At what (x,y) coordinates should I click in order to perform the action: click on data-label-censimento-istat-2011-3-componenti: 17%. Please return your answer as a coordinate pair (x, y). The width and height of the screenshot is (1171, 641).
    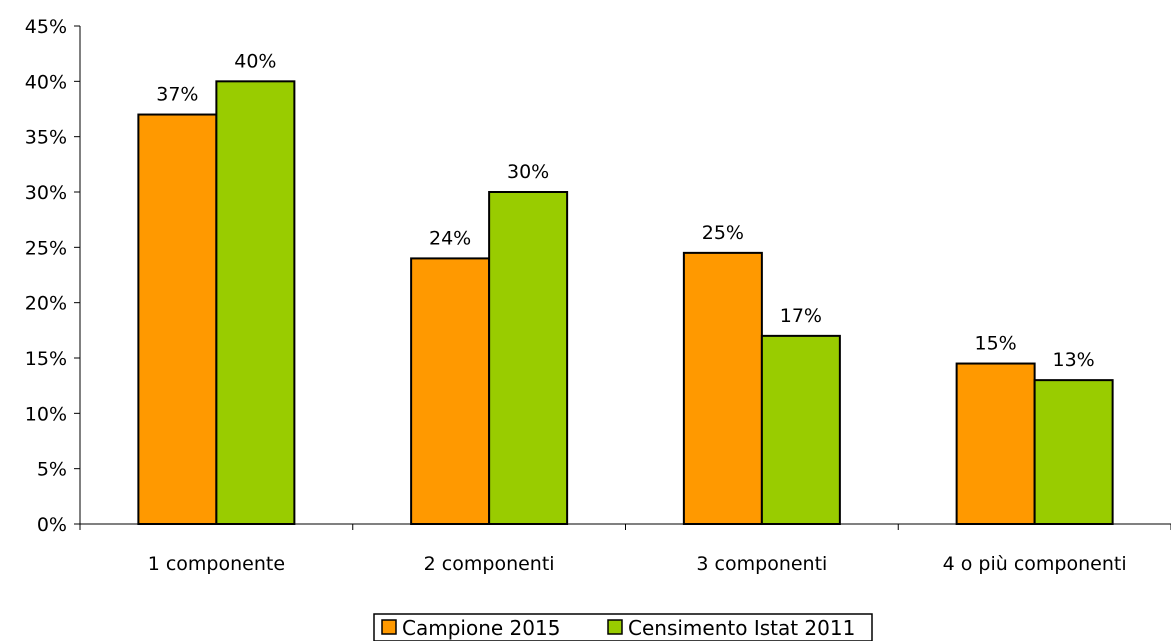
    Looking at the image, I should click on (801, 316).